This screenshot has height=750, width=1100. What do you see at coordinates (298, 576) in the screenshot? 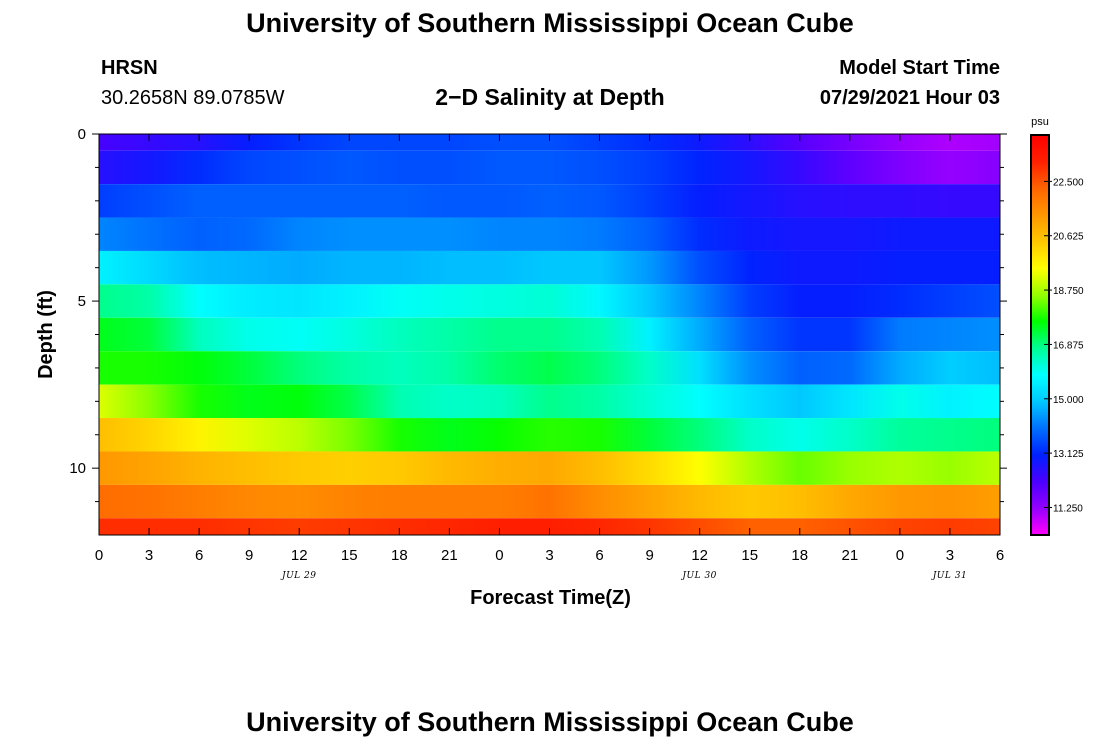
I see `x-date-label: JUL 29` at bounding box center [298, 576].